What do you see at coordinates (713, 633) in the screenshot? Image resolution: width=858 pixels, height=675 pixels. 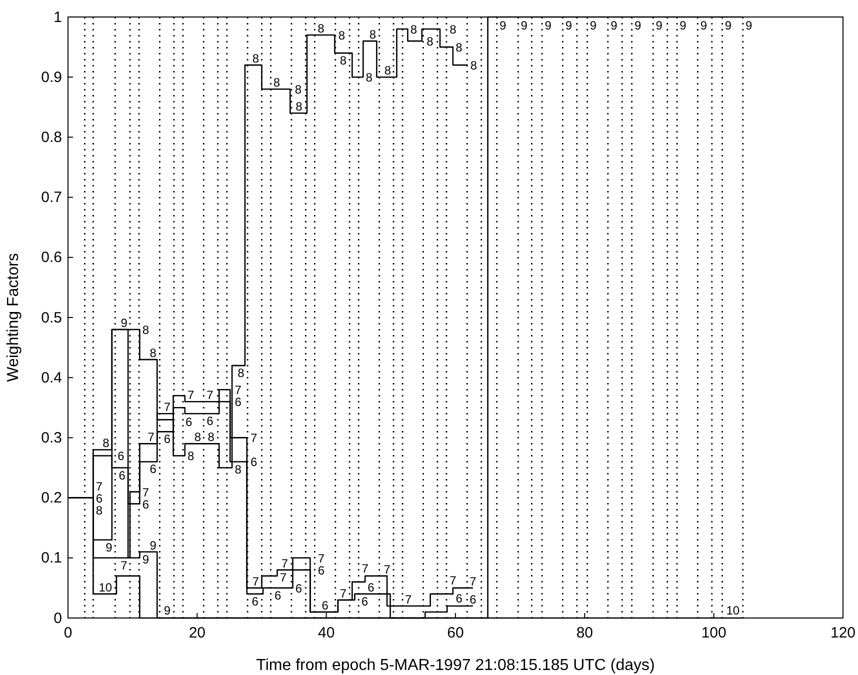 I see `x-tick-label: 100` at bounding box center [713, 633].